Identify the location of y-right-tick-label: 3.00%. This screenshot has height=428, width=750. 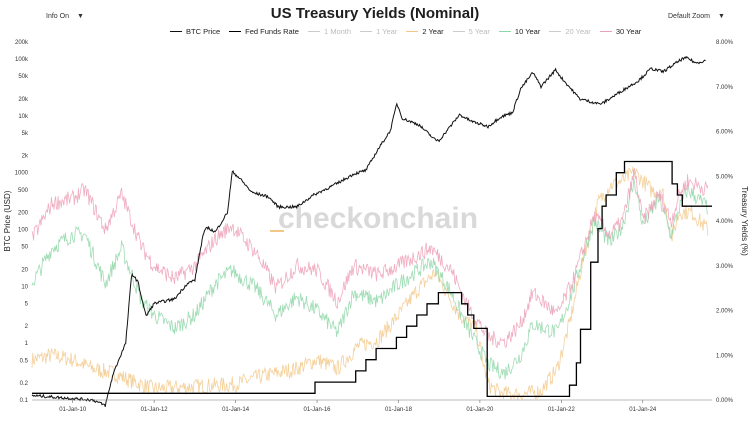
(725, 267).